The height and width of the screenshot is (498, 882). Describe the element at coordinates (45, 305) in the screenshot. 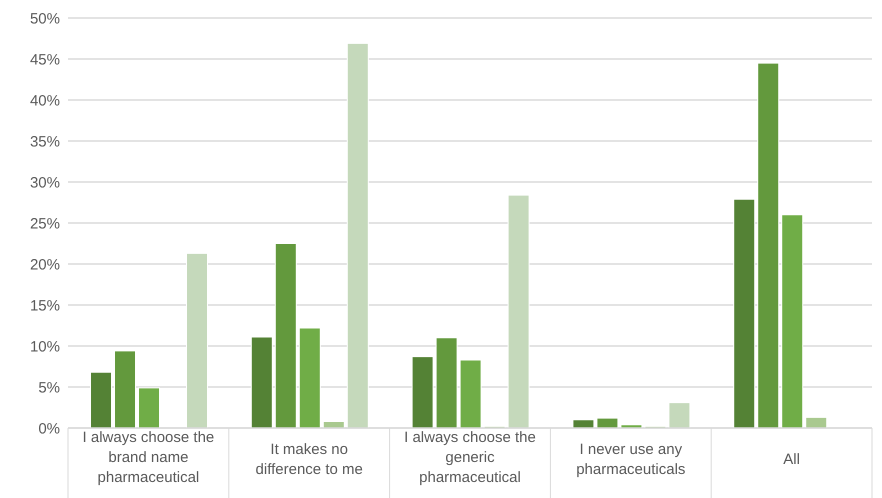

I see `y-tick-label: 15%` at that location.